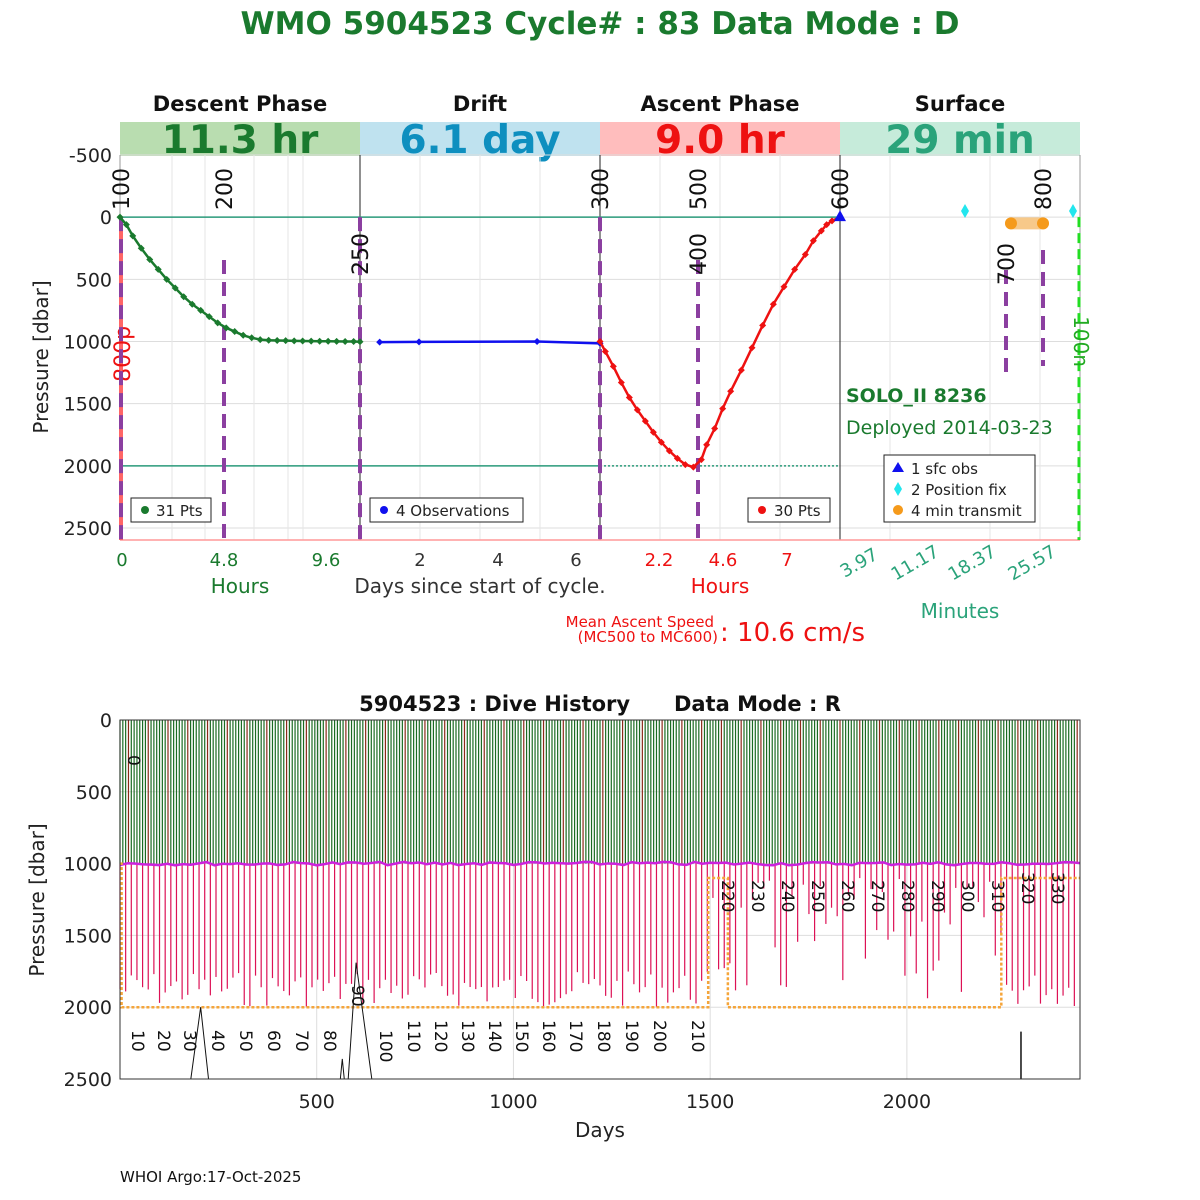 The height and width of the screenshot is (1200, 1200). I want to click on phase-name-1: Drift, so click(480, 104).